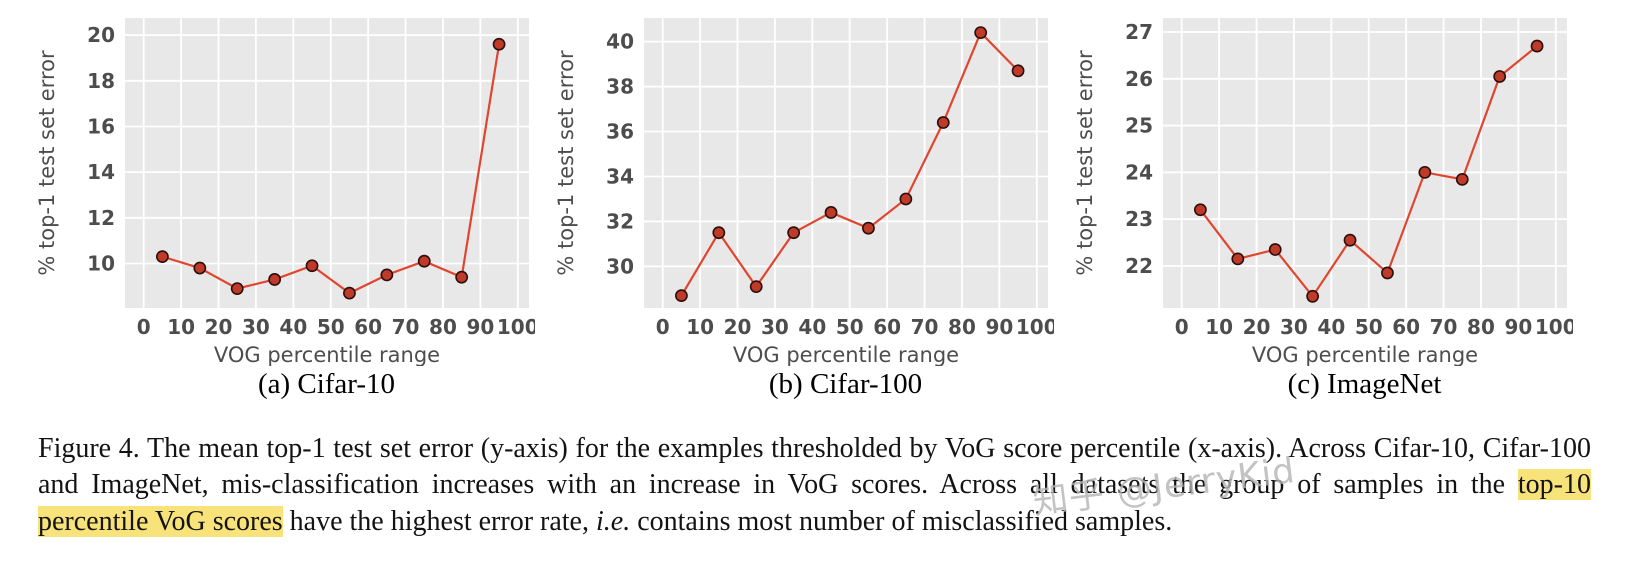 Image resolution: width=1629 pixels, height=587 pixels. I want to click on subcaption-cifar10: (a) Cifar-10, so click(326, 384).